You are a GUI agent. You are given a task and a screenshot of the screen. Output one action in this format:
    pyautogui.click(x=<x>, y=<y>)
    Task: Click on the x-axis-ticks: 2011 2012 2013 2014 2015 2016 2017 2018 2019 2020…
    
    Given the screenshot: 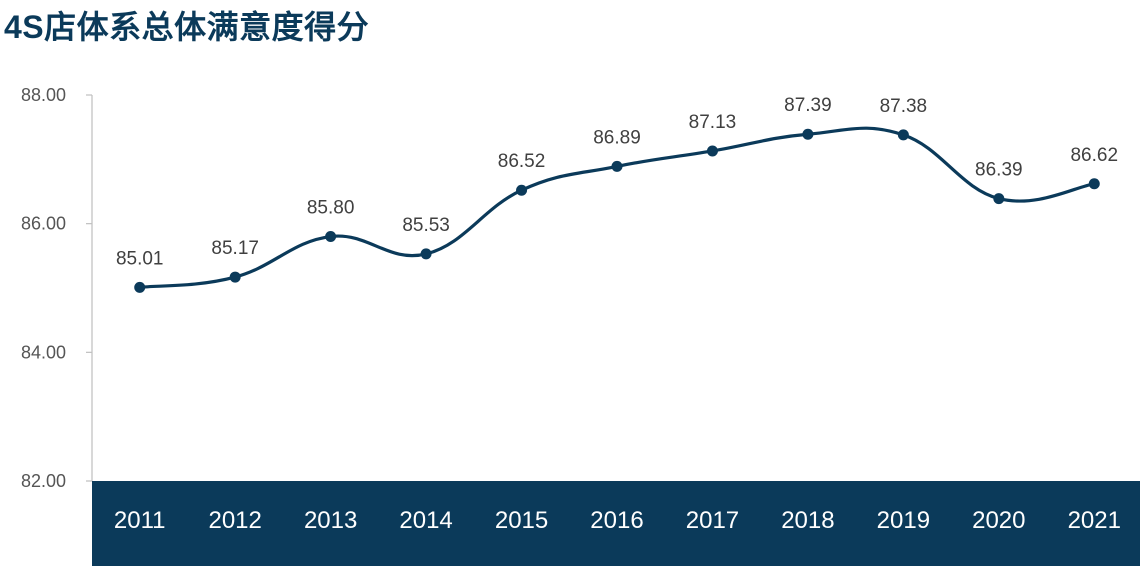 What is the action you would take?
    pyautogui.click(x=617, y=520)
    